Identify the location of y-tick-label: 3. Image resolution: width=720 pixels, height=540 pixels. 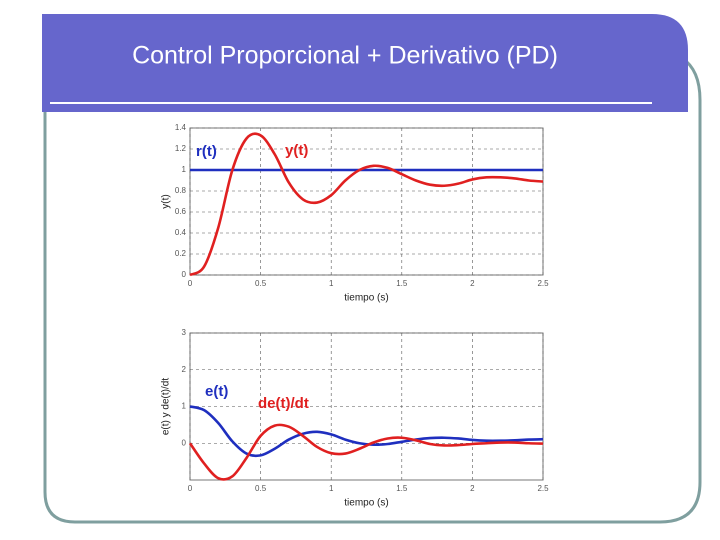
(184, 332).